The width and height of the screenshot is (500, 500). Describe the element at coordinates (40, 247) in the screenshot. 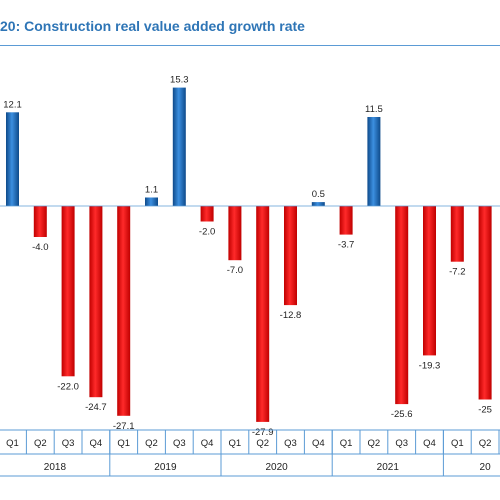

I see `value-label-1: -4.0` at that location.